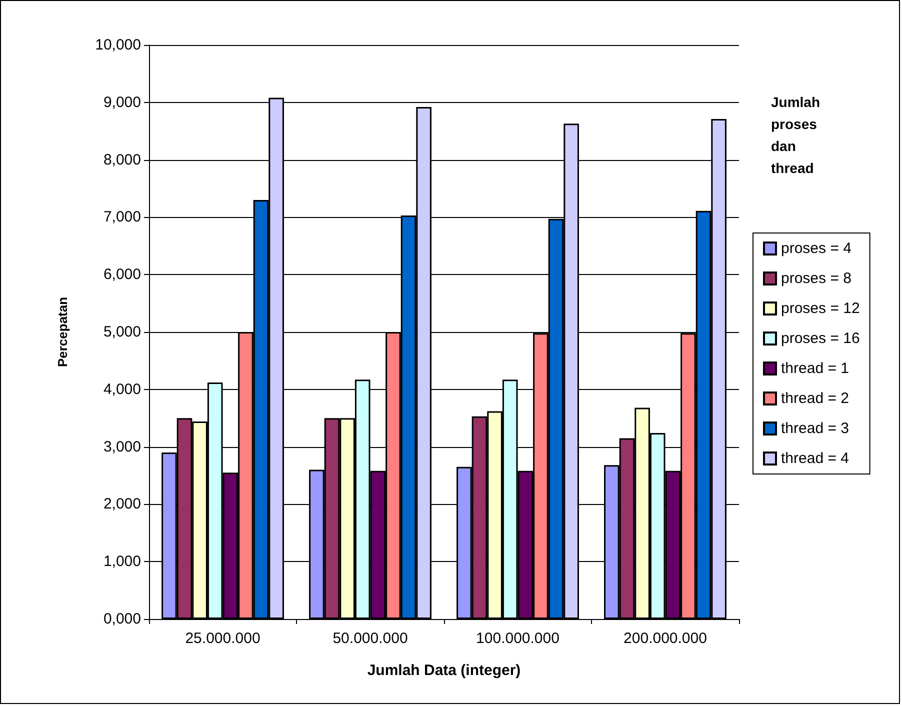 The image size is (902, 706). Describe the element at coordinates (665, 638) in the screenshot. I see `x-tick-label: 200.000.000` at that location.